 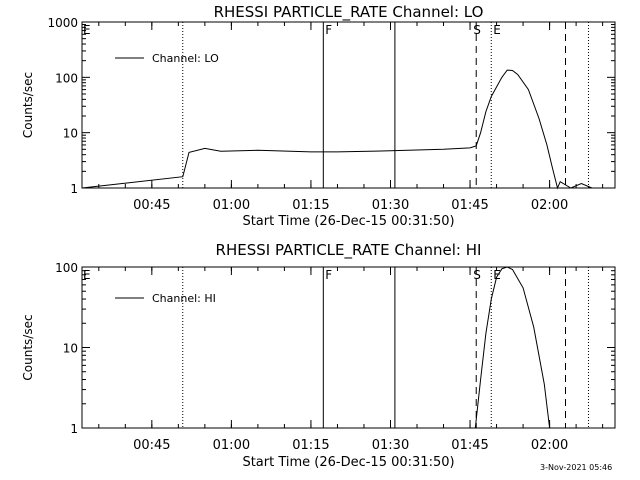 What do you see at coordinates (349, 250) in the screenshot?
I see `chart-1-title: RHESSI PARTICLE_RATE Channel: HI` at bounding box center [349, 250].